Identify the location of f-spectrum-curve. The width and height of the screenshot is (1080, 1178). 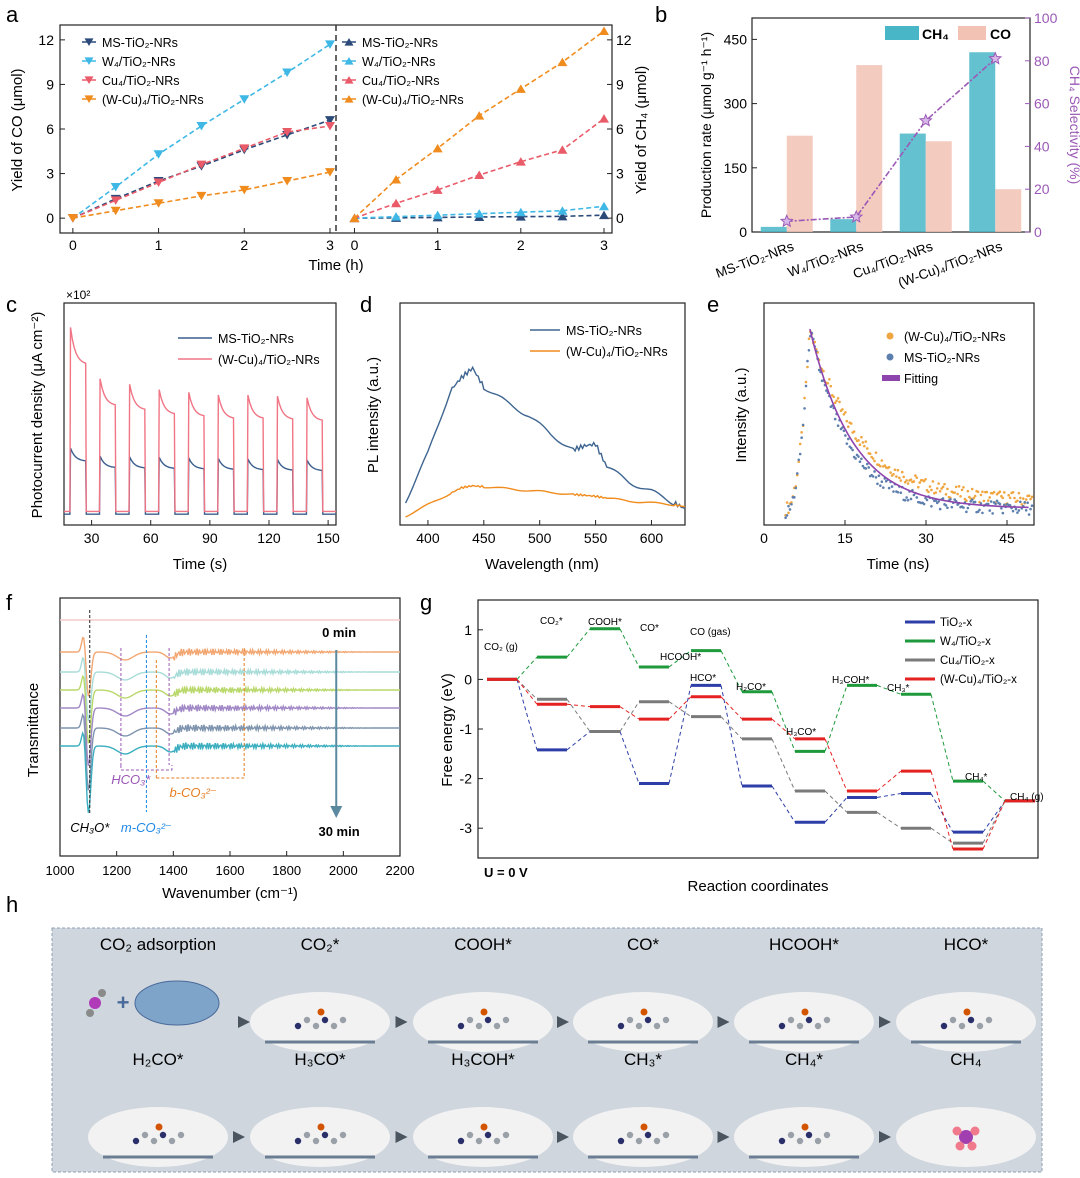
(230, 709).